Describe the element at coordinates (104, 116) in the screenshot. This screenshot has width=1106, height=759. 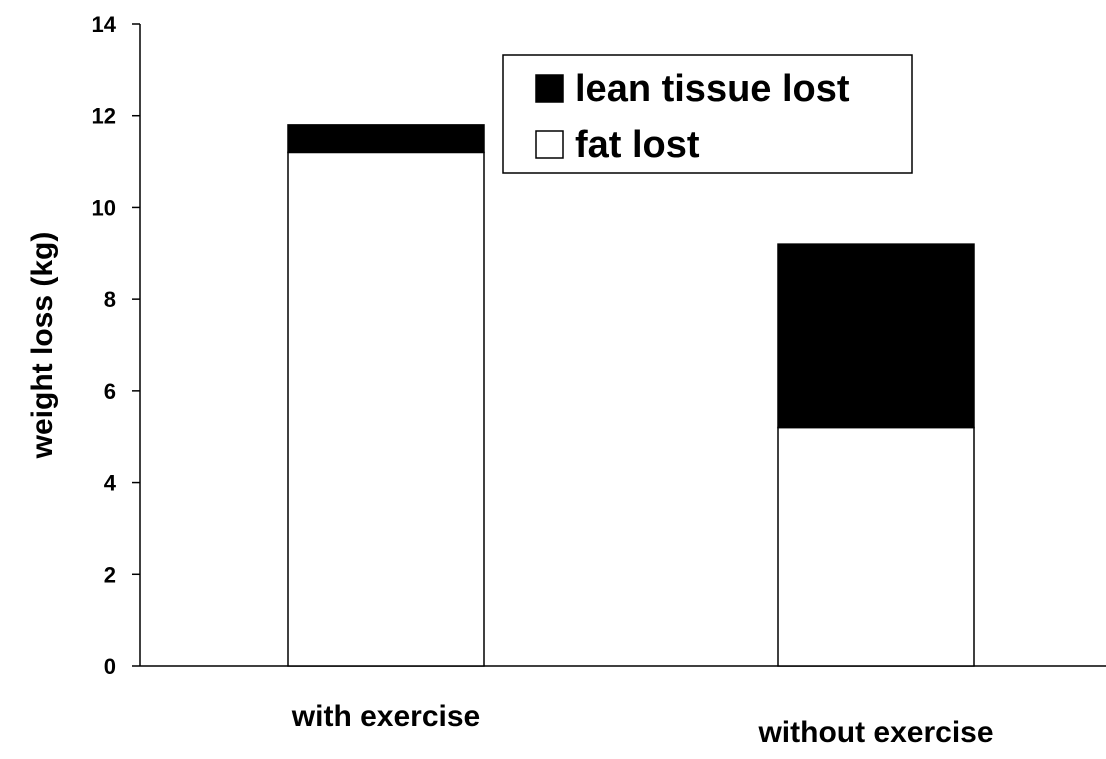
I see `y-tick-label: 12` at that location.